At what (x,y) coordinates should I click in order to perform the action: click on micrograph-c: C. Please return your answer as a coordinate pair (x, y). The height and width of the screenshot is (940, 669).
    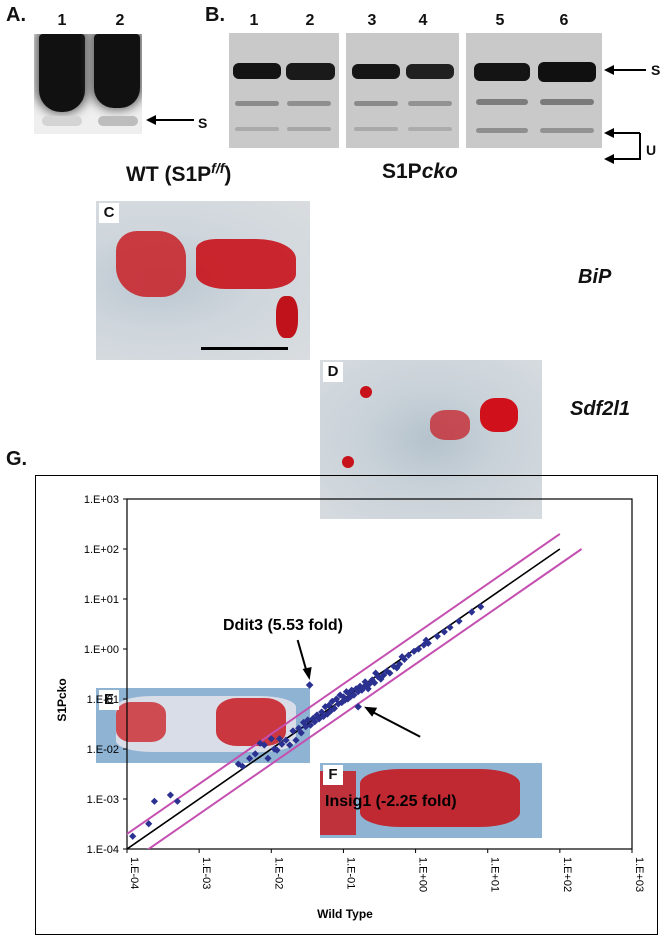
    Looking at the image, I should click on (203, 280).